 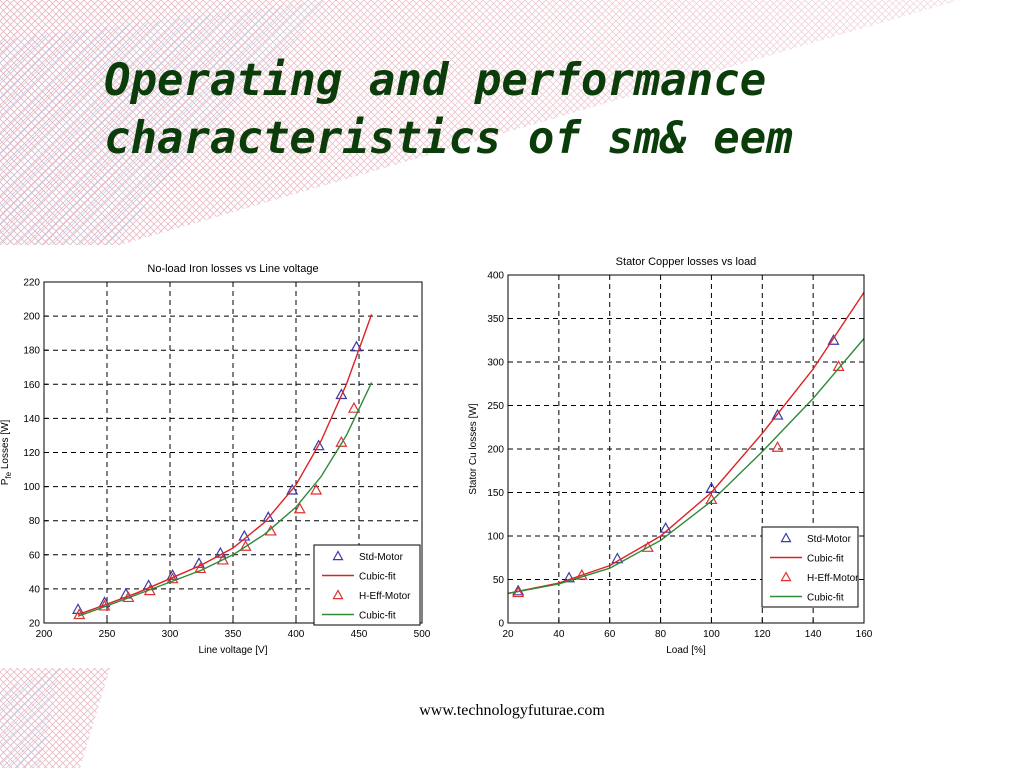 What do you see at coordinates (495, 319) in the screenshot?
I see `y-tick-label: 350` at bounding box center [495, 319].